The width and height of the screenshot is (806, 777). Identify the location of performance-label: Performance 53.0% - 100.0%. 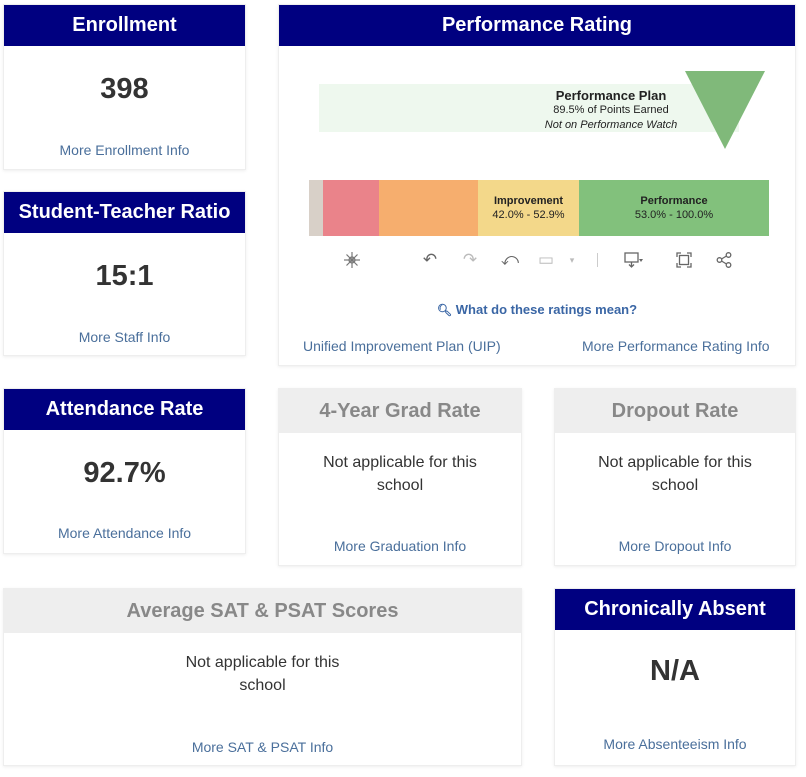
(674, 208).